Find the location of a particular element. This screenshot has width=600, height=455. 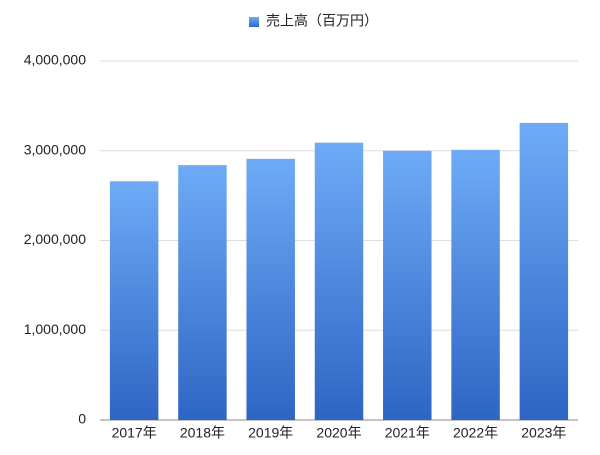

y-tick-label: 3,000,000 is located at coordinates (55, 149).